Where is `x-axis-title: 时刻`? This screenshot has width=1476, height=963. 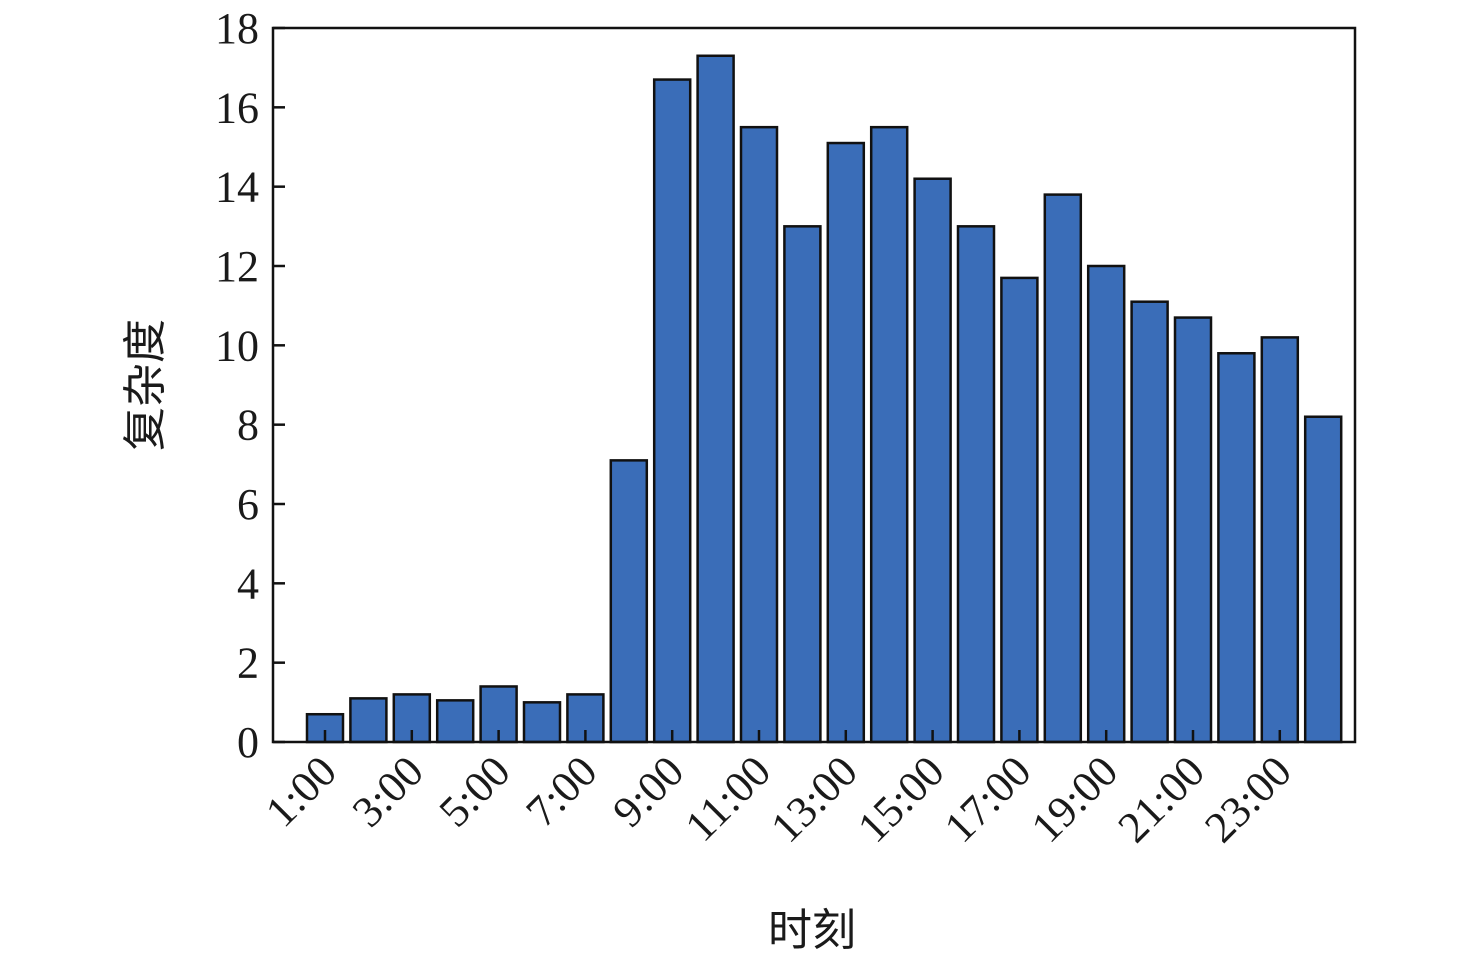
x-axis-title: 时刻 is located at coordinates (812, 930).